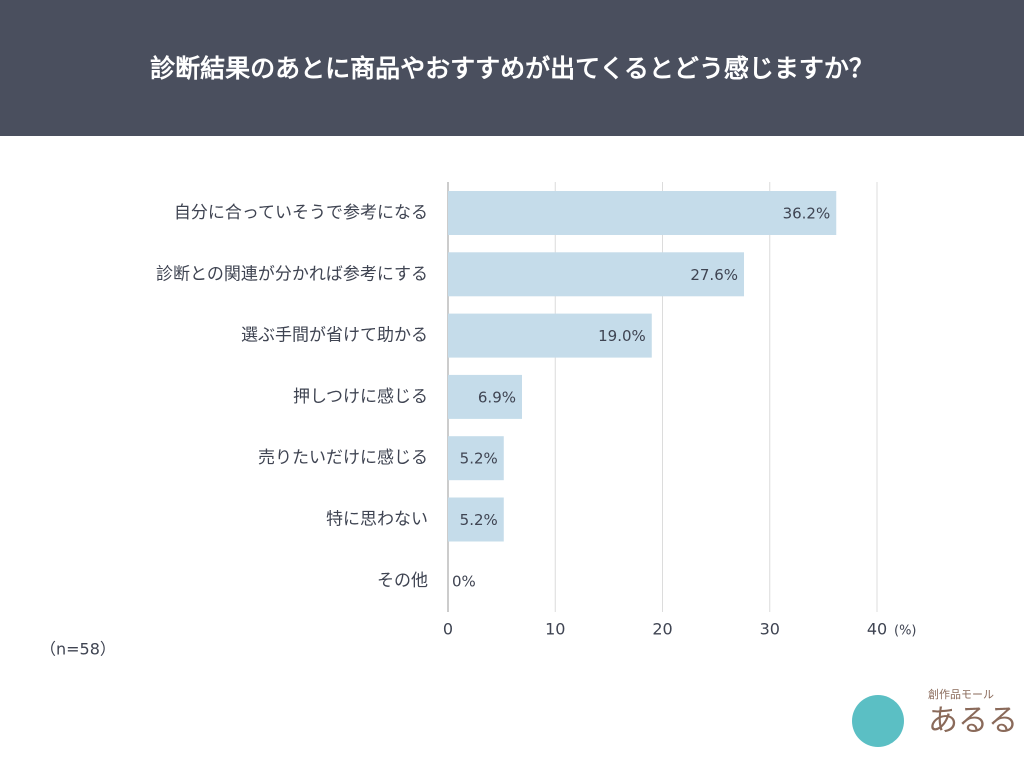  I want to click on y-tick-label: 特に思わない, so click(377, 520).